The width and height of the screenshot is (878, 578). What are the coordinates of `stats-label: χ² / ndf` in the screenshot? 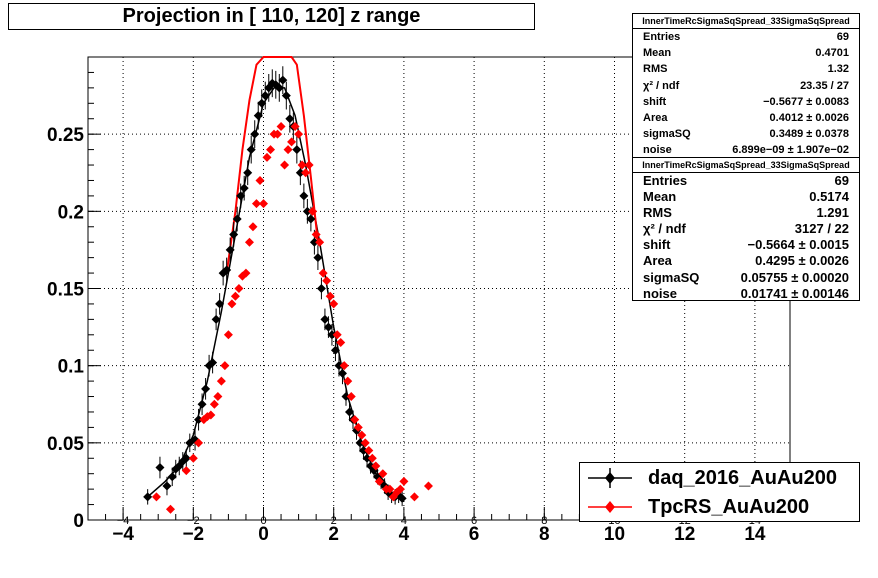 It's located at (661, 85).